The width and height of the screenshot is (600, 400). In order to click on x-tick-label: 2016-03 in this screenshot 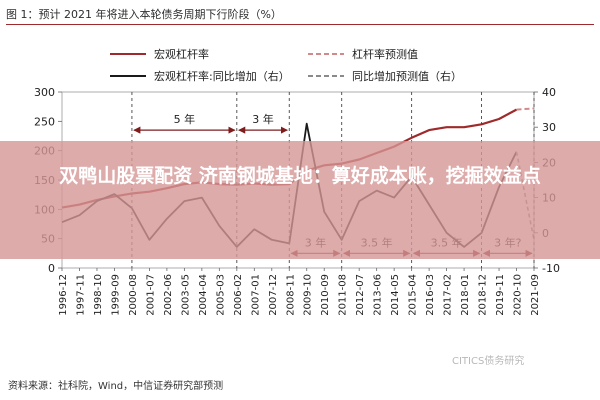, I will do `click(430, 295)`.